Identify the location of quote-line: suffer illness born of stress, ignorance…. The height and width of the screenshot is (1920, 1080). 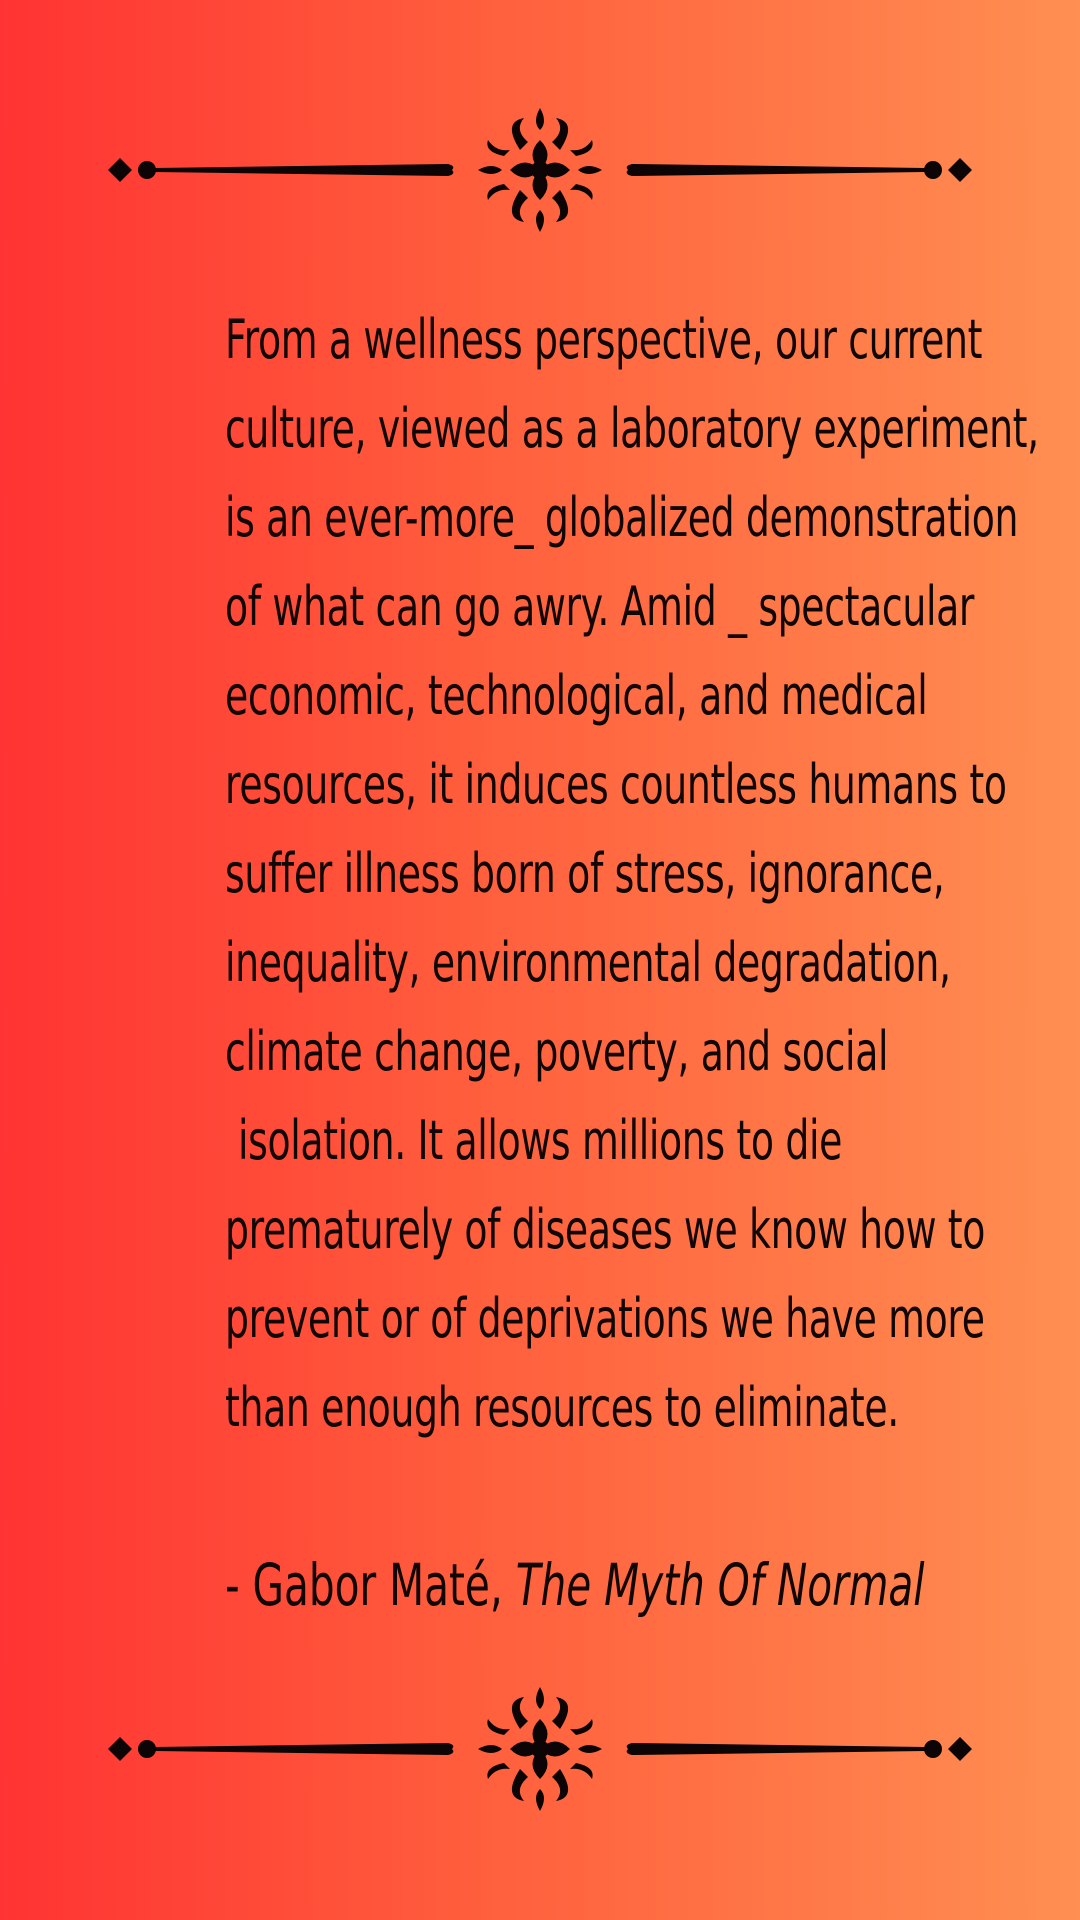
(585, 873).